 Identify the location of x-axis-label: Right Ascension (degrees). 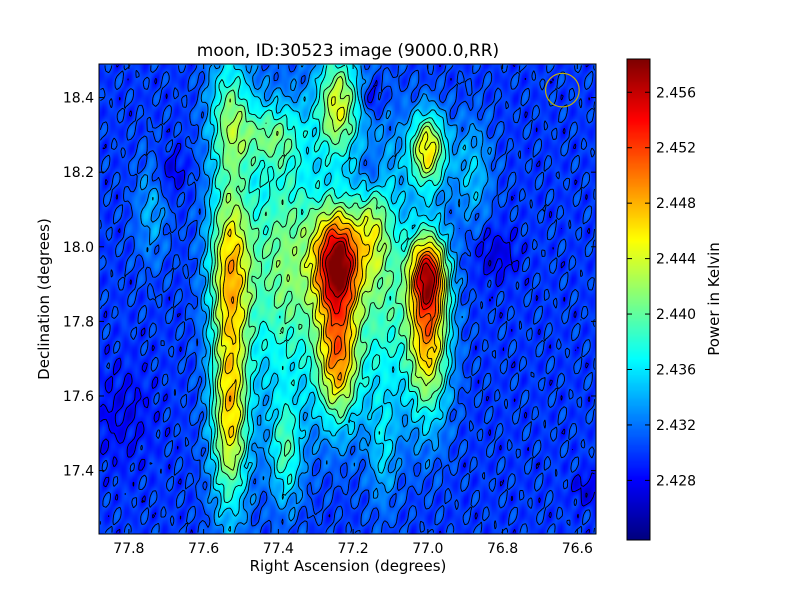
(348, 566).